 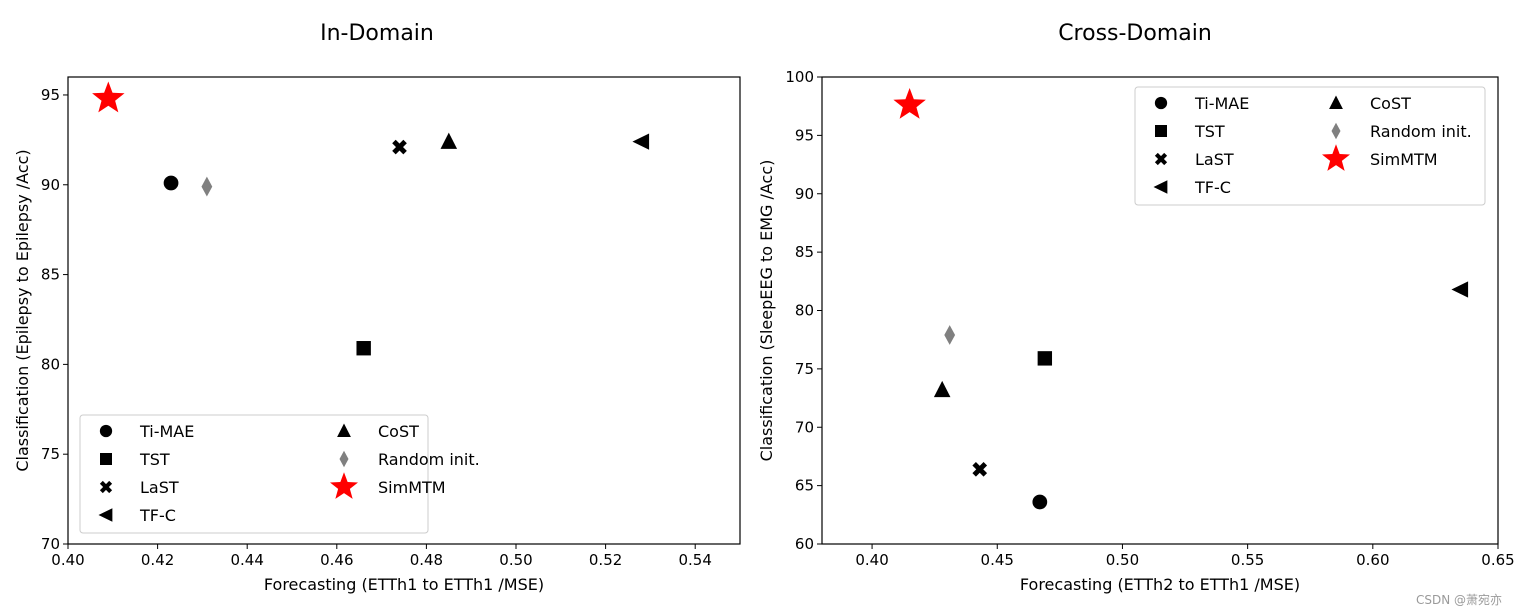 I want to click on chart-title: Cross-Domain, so click(x=1135, y=33).